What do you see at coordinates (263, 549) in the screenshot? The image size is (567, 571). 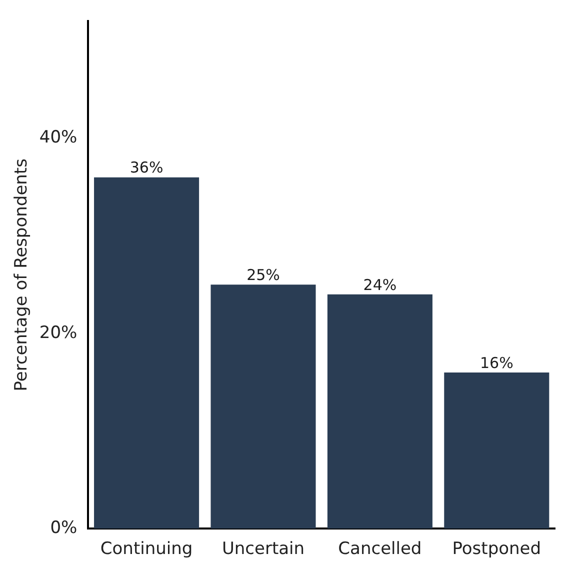 I see `x-tick-label: Uncertain` at bounding box center [263, 549].